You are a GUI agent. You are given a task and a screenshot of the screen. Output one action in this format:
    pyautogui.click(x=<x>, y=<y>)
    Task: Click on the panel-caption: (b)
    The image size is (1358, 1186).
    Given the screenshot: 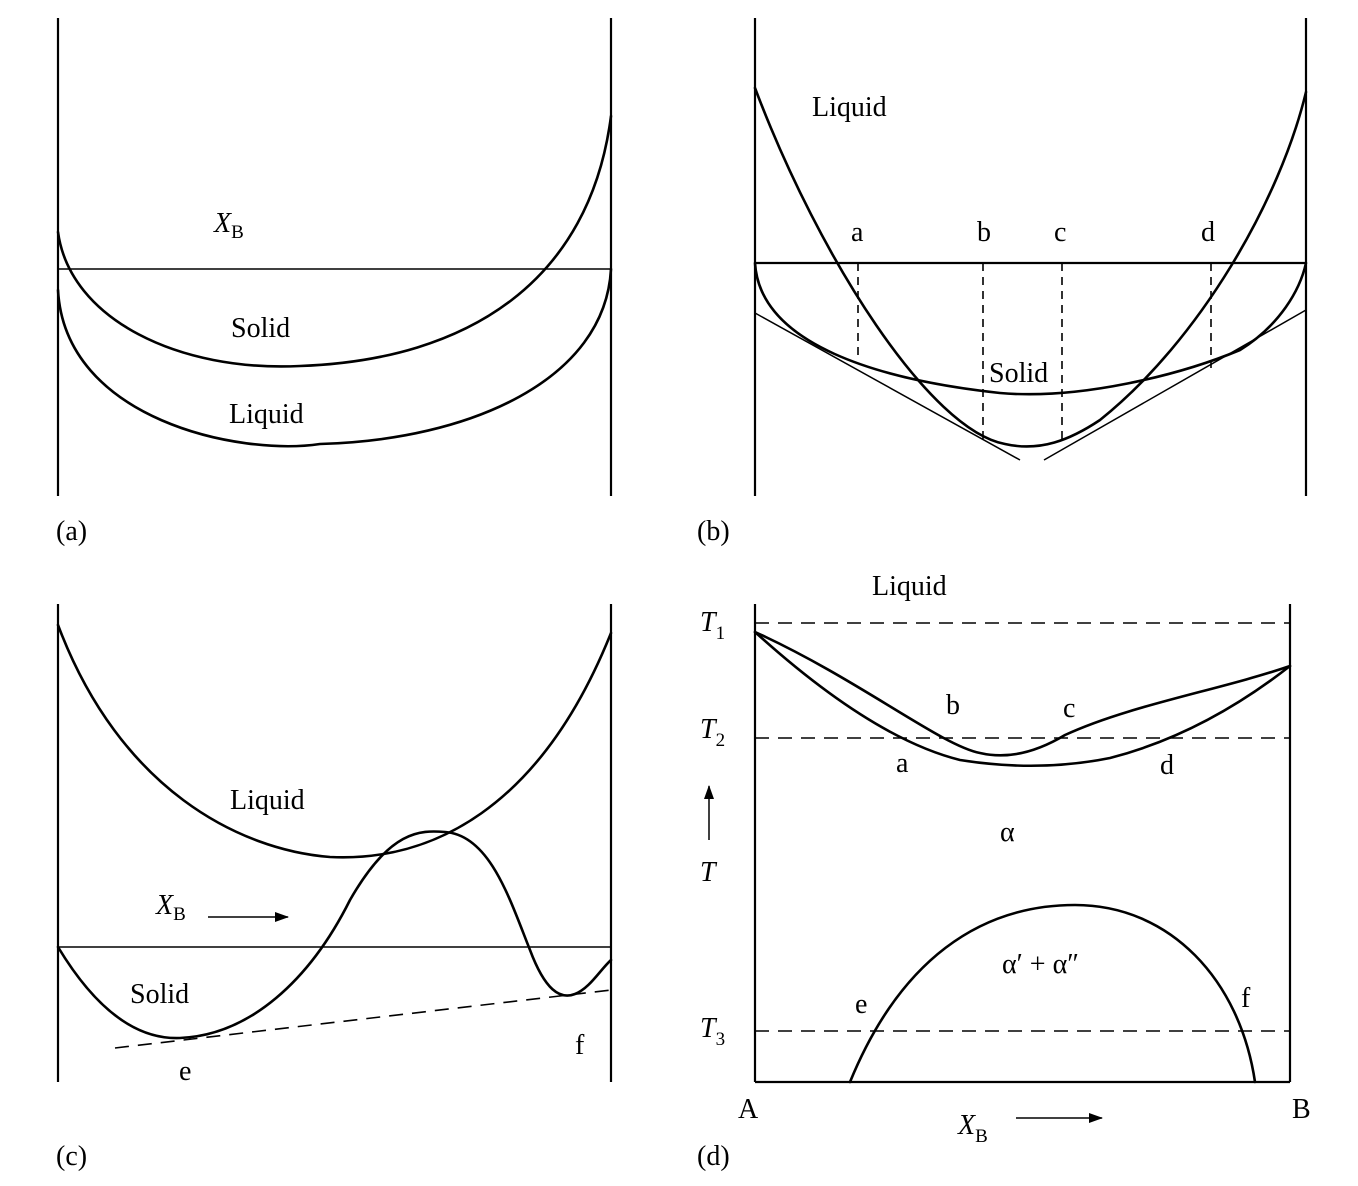 What is the action you would take?
    pyautogui.click(x=713, y=531)
    